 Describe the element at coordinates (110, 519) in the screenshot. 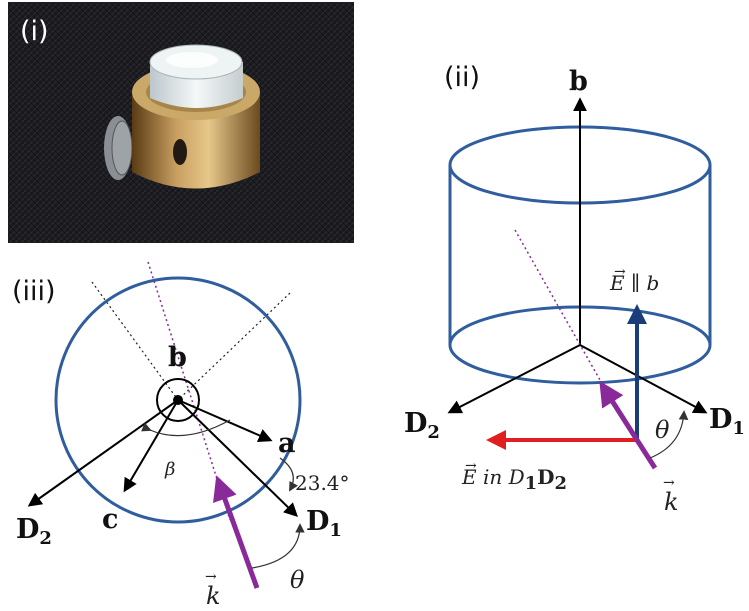

I see `c-axis-label: c` at that location.